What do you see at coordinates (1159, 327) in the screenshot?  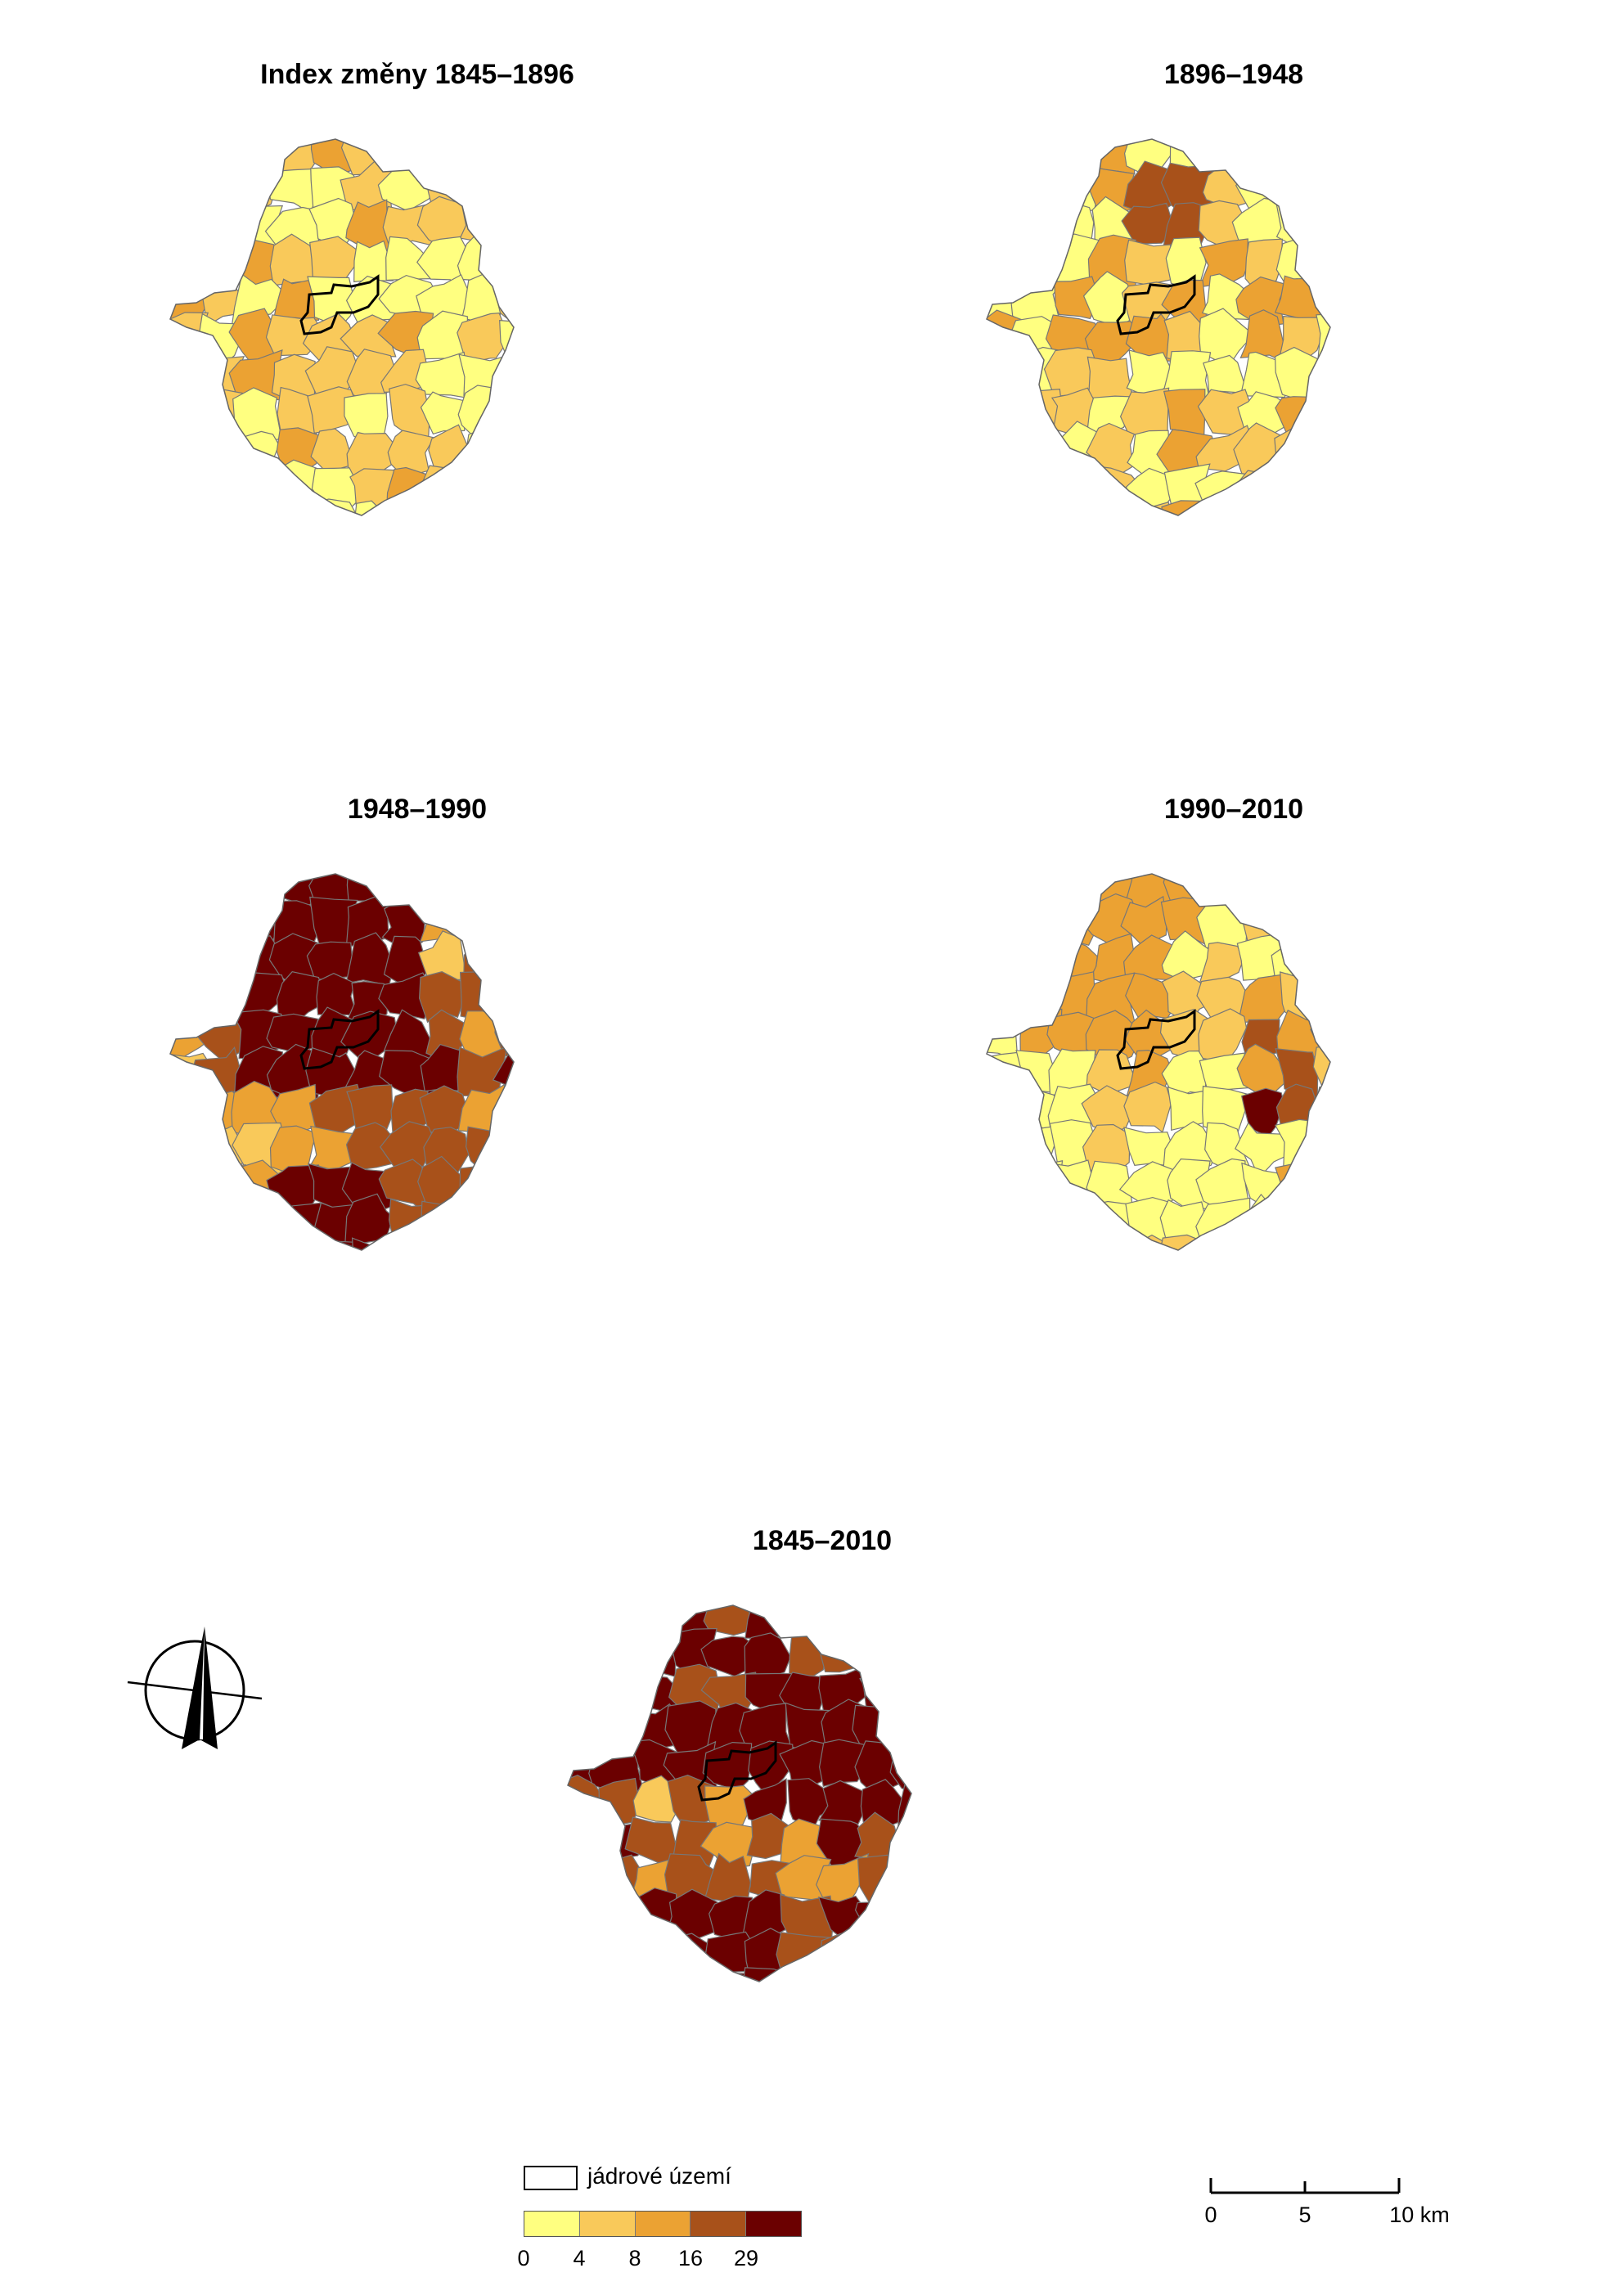 I see `choropleth-map-1896-1948` at bounding box center [1159, 327].